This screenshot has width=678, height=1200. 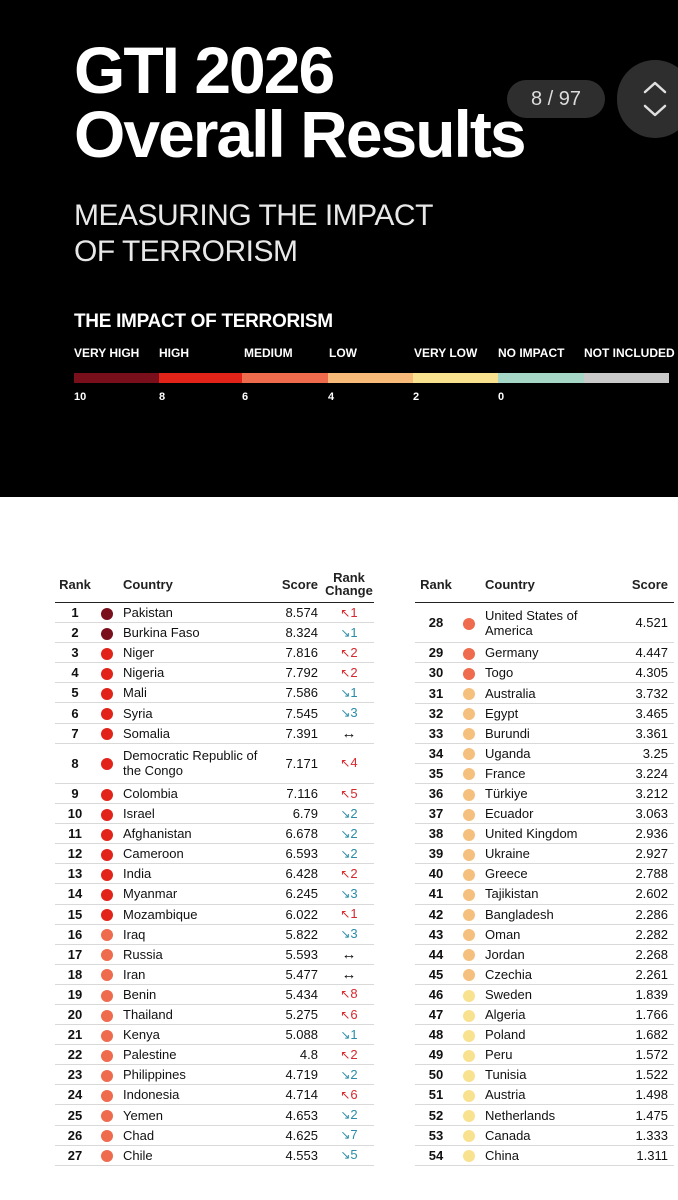 What do you see at coordinates (349, 1095) in the screenshot?
I see `rank-change-cell: ↖6` at bounding box center [349, 1095].